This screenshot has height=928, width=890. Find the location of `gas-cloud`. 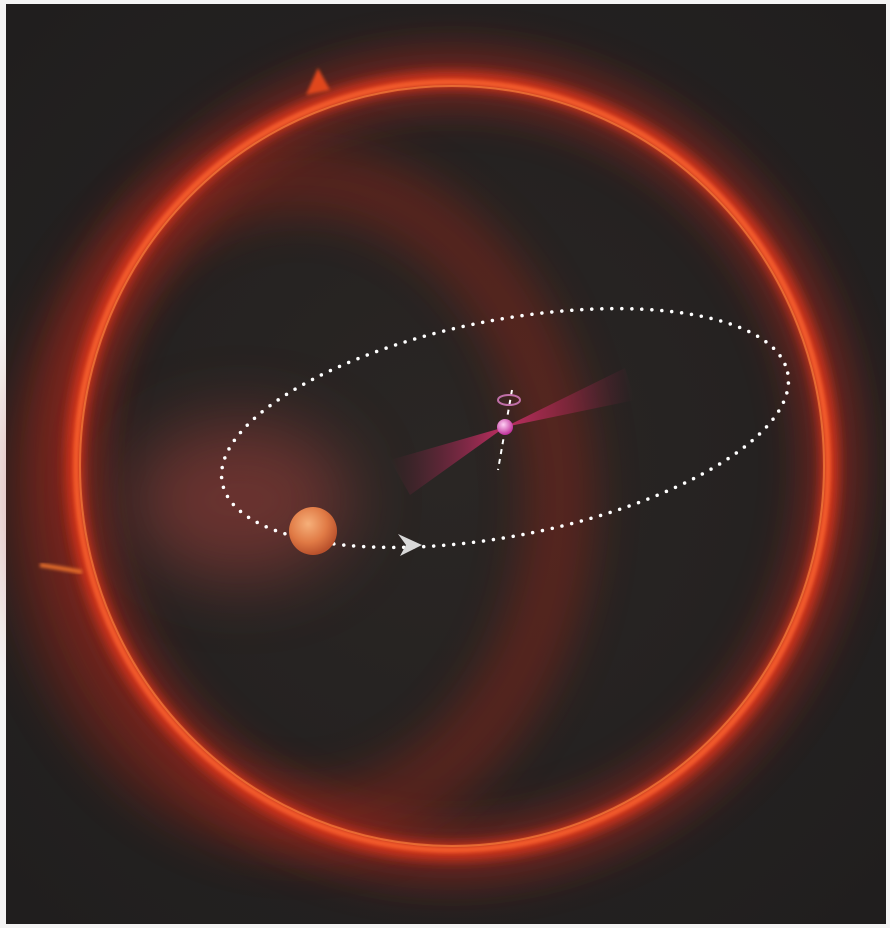

gas-cloud is located at coordinates (240, 500).